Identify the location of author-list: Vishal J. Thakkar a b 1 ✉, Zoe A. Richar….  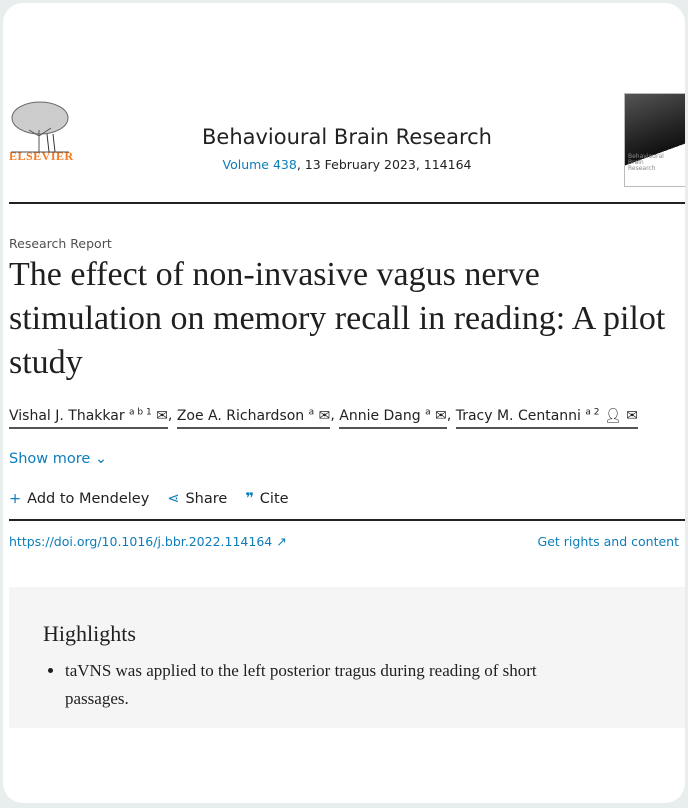
(323, 418).